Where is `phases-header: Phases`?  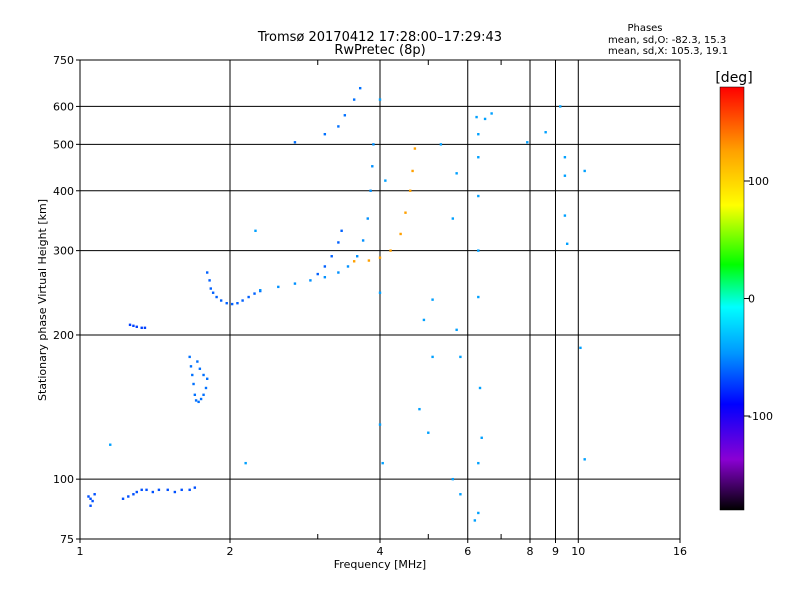 phases-header: Phases is located at coordinates (644, 28).